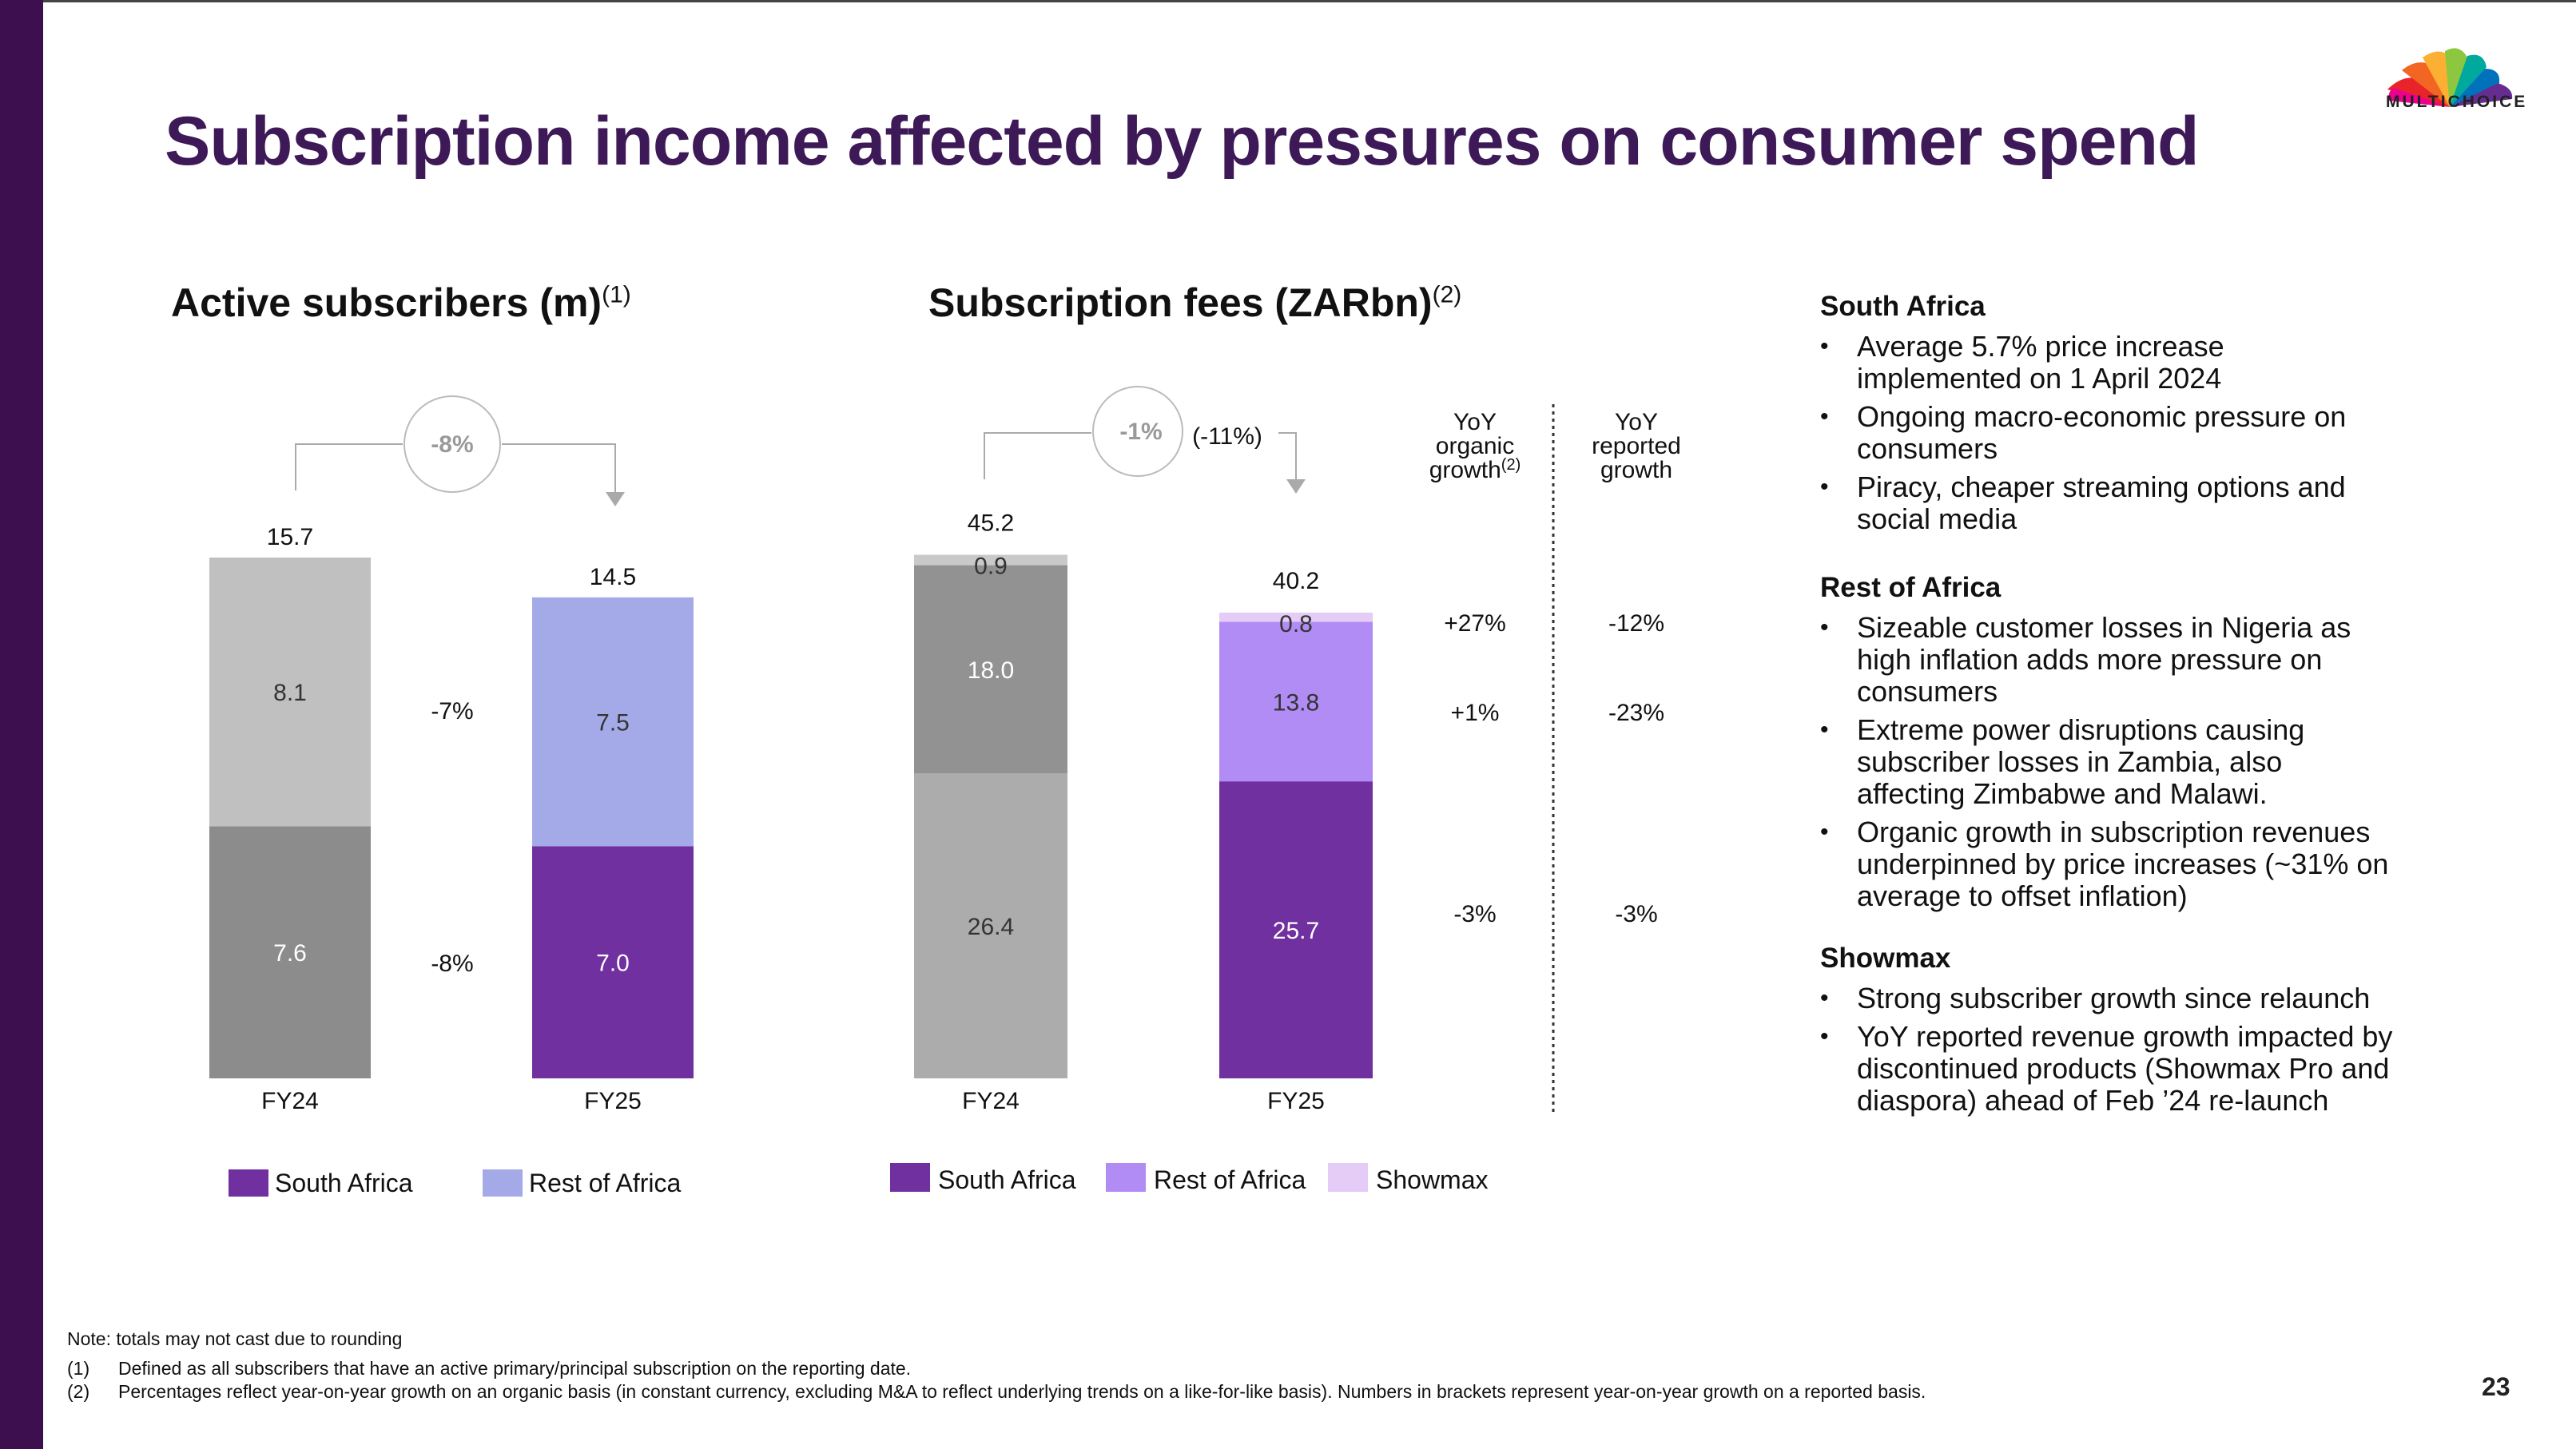 The width and height of the screenshot is (2576, 1449). Describe the element at coordinates (2107, 999) in the screenshot. I see `commentary-bullet: Strong subscriber growth since relaunch` at that location.